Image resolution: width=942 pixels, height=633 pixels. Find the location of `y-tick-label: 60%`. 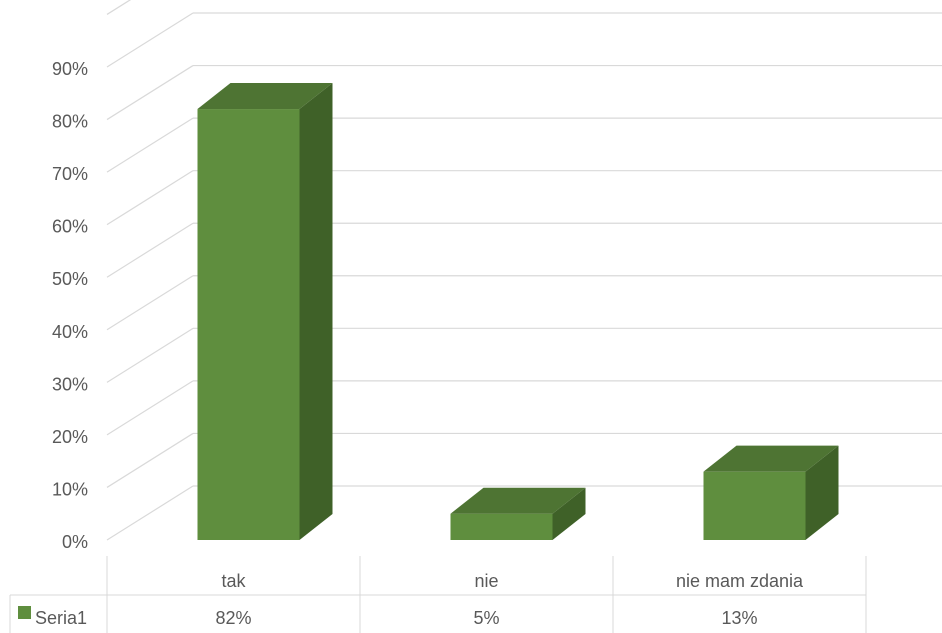

y-tick-label: 60% is located at coordinates (70, 227).